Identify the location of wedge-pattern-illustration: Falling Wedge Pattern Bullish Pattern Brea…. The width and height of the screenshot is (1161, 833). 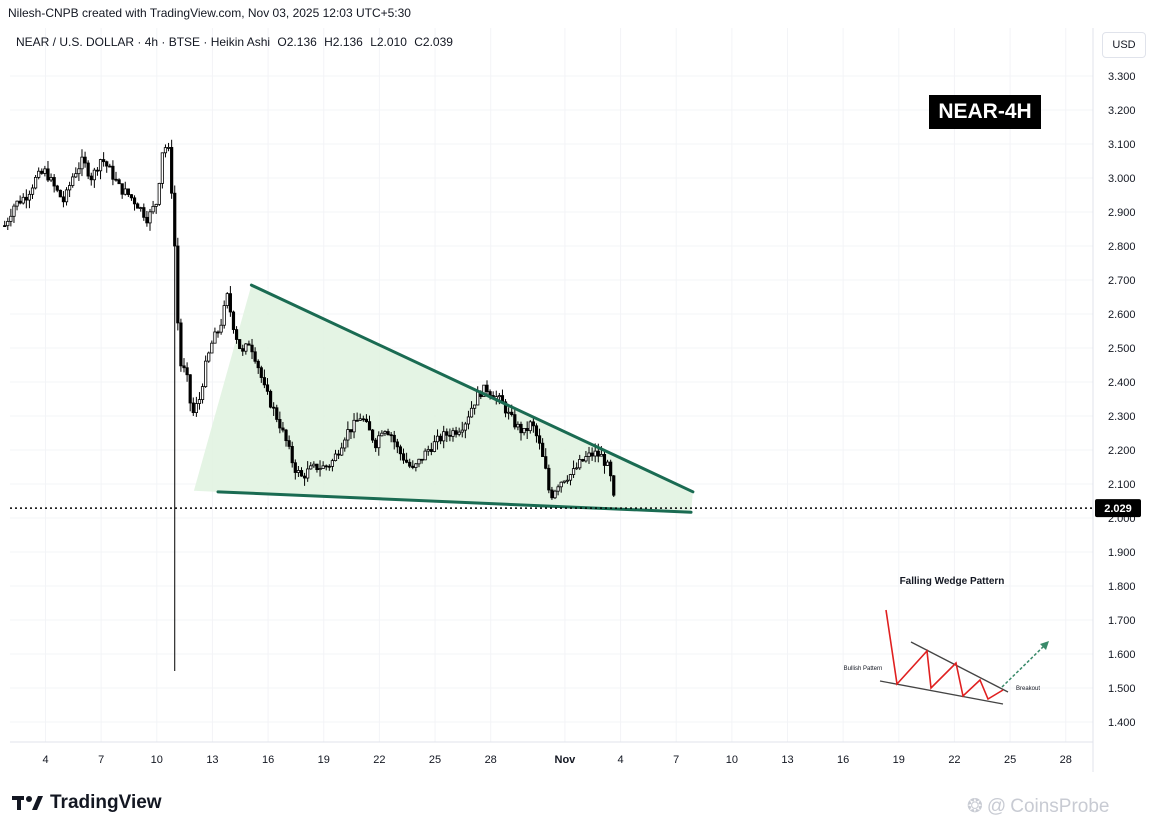
(946, 640).